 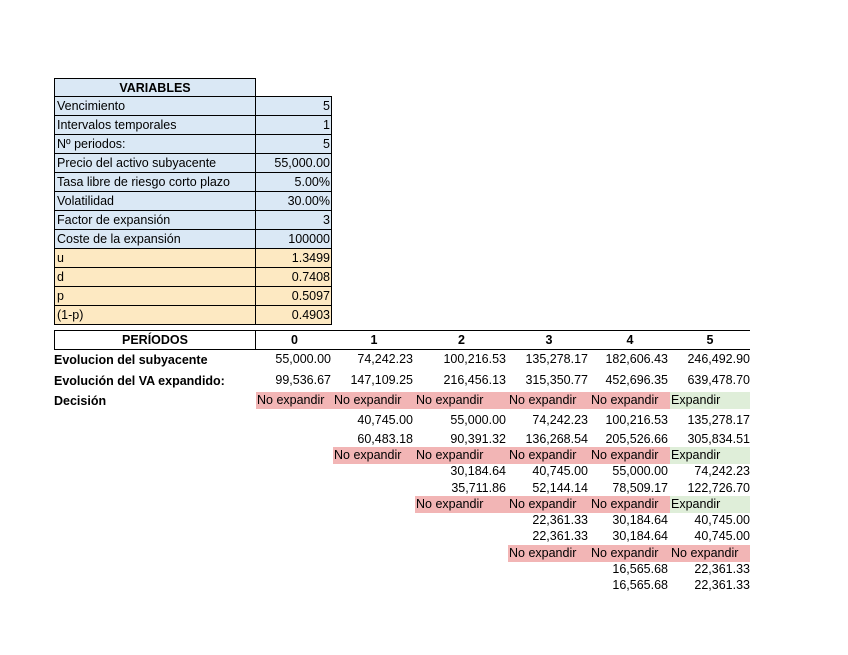 What do you see at coordinates (718, 439) in the screenshot?
I see `node-1b-5: 305,834.51` at bounding box center [718, 439].